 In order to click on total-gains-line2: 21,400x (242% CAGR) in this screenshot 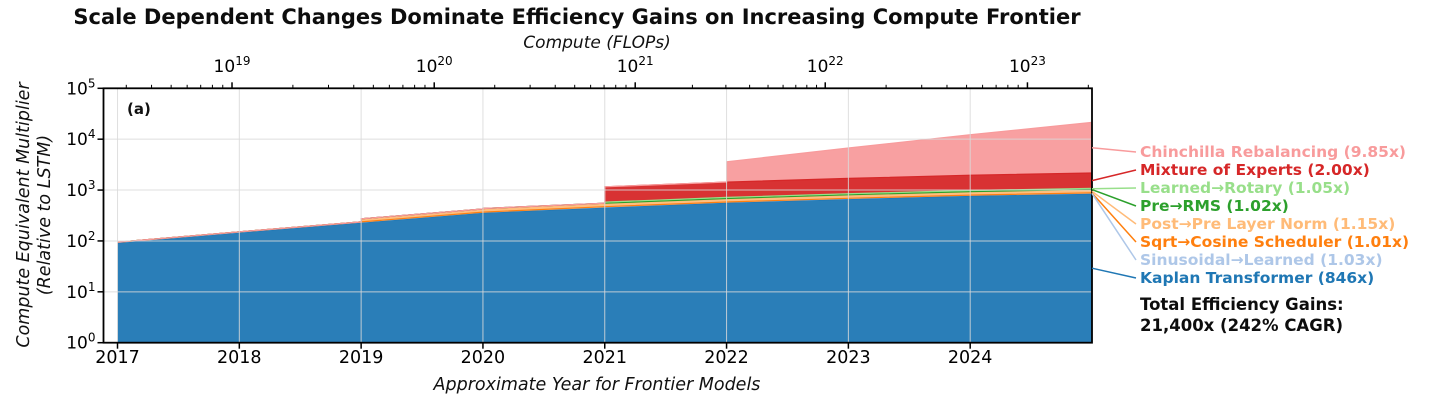, I will do `click(1241, 325)`.